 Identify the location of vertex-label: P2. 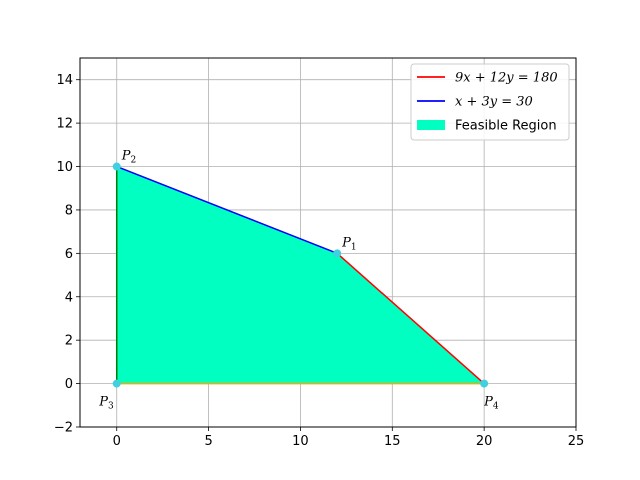
(128, 157).